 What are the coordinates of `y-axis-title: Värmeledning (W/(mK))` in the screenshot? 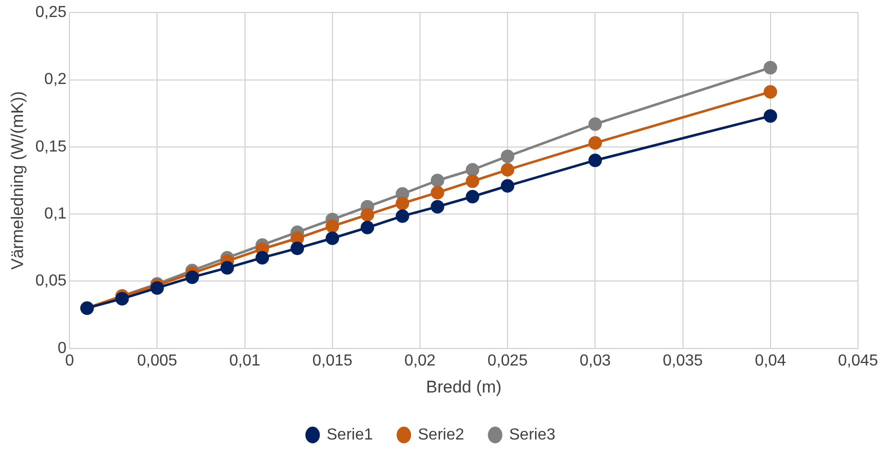 It's located at (17, 180).